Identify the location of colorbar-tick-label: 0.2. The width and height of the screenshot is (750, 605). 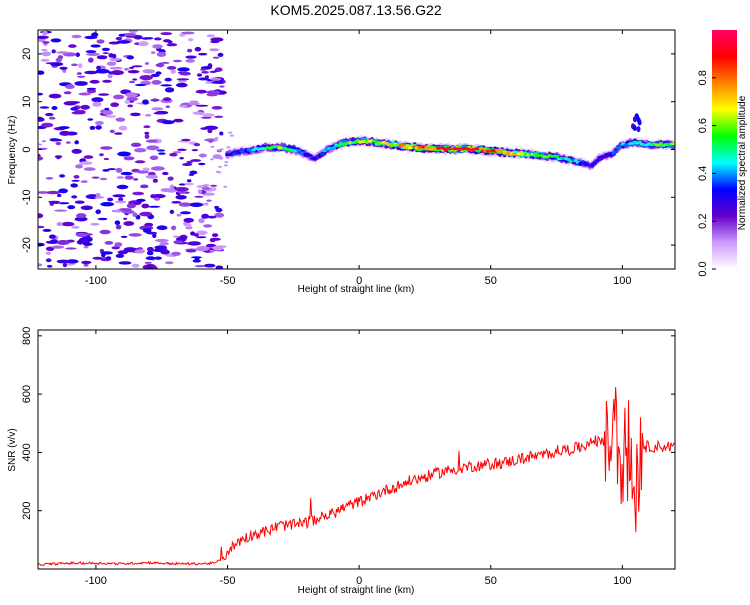
(703, 221).